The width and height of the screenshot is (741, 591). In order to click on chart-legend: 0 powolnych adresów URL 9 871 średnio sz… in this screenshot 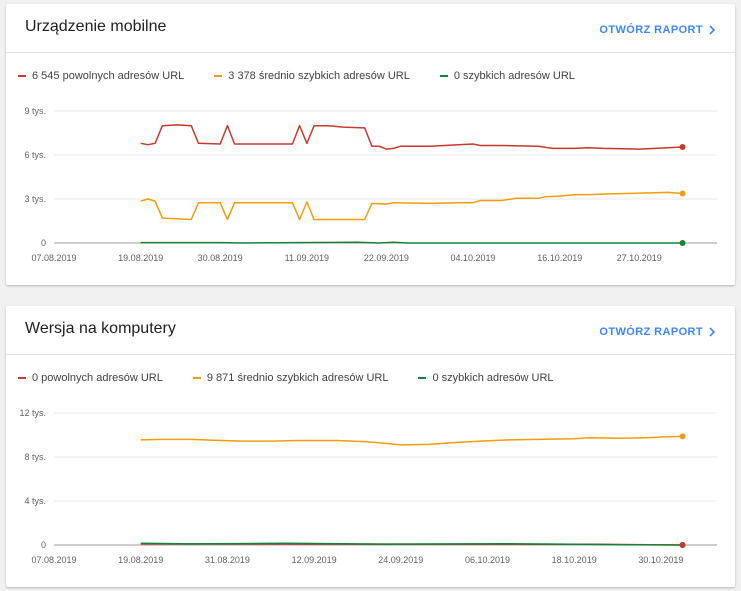, I will do `click(301, 378)`.